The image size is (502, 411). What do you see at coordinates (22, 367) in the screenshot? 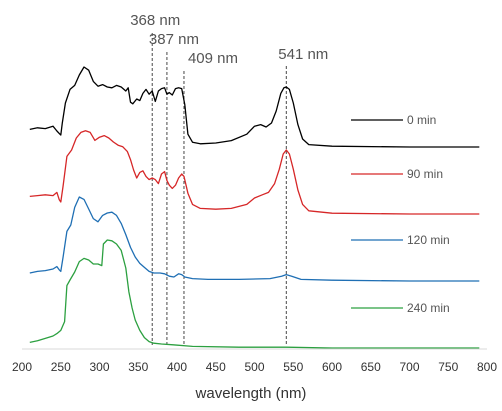
I see `x-tick-label-200: 200` at bounding box center [22, 367].